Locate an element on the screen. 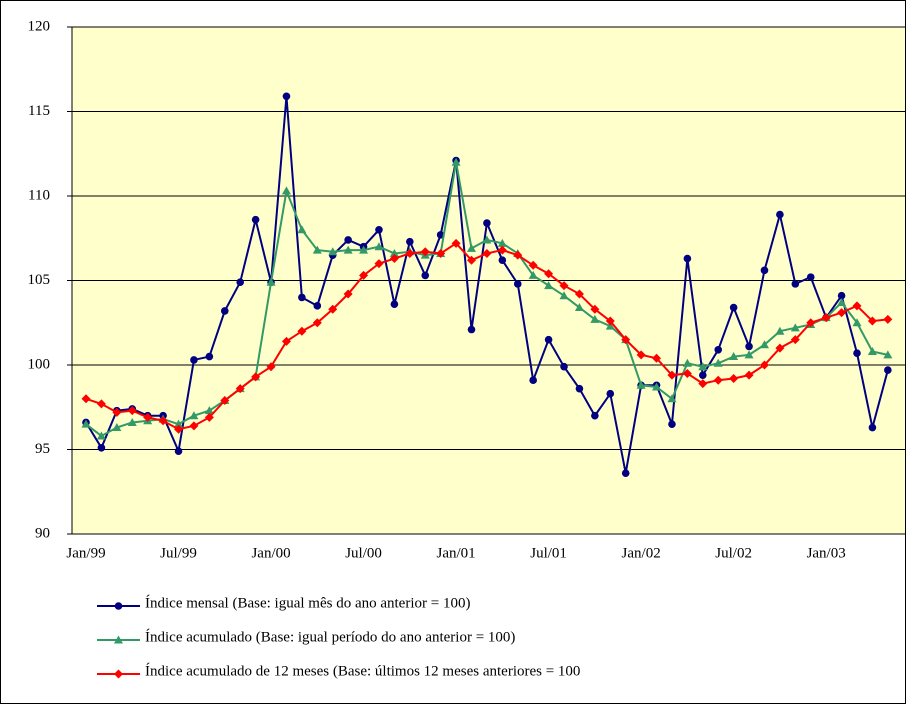  y-tick-label: 110 is located at coordinates (39, 195).